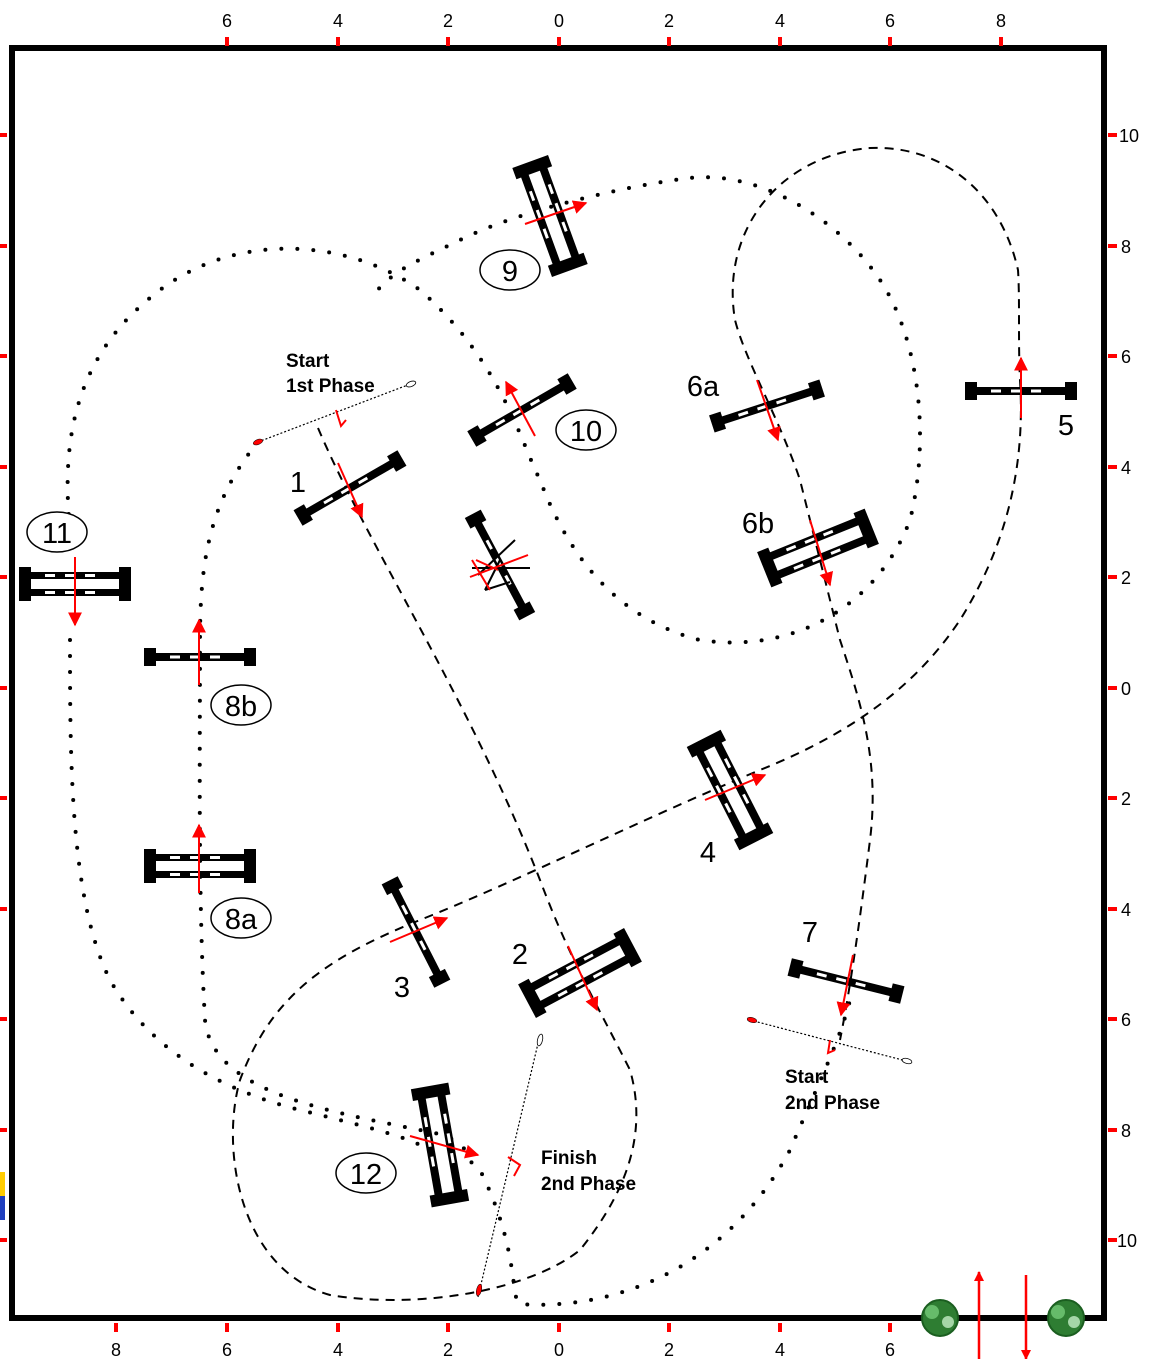 This screenshot has height=1359, width=1149. I want to click on fence-label-11-text: 11, so click(57, 534).